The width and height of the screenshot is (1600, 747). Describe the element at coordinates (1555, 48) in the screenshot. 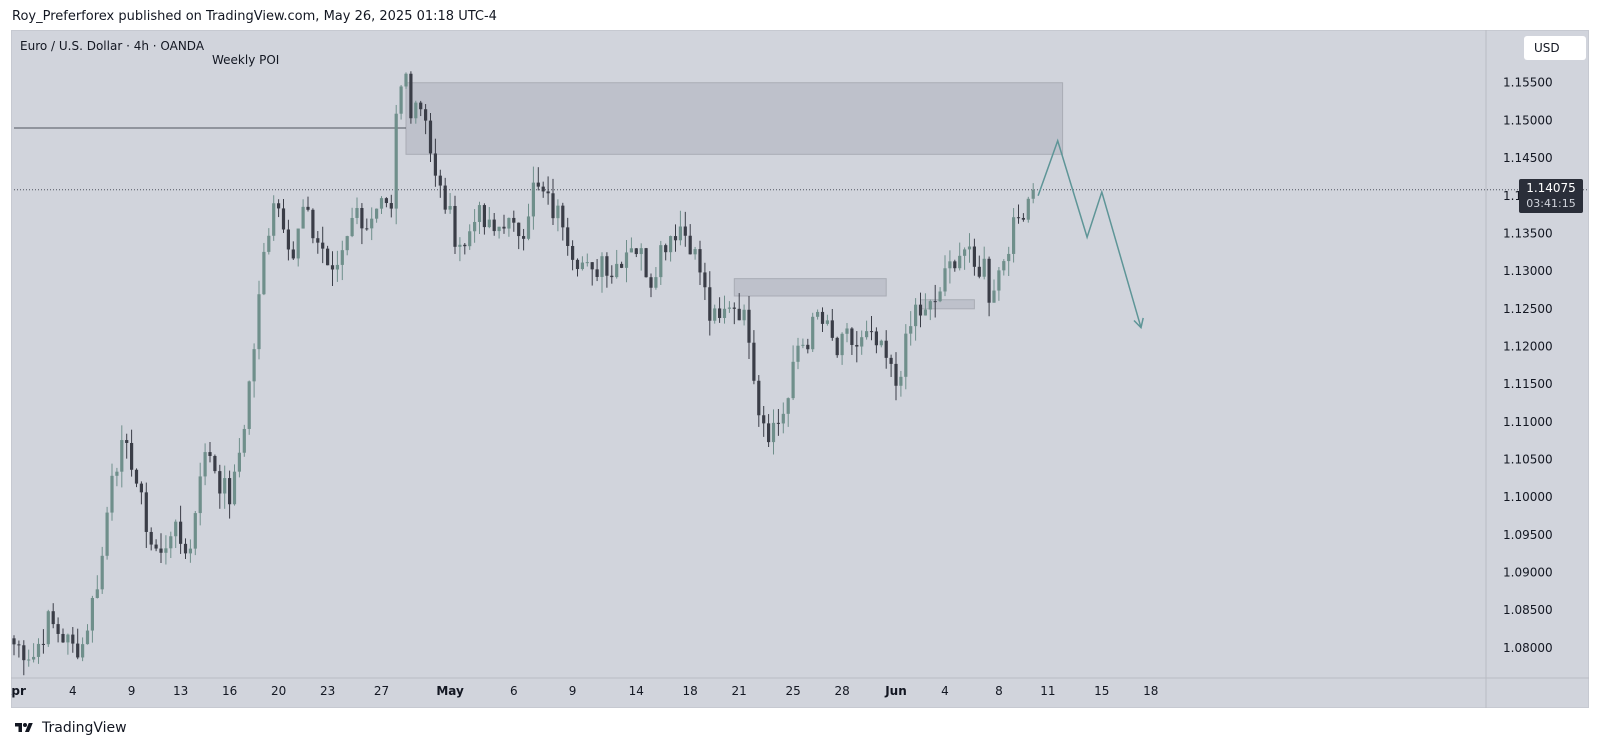

I see `currency-button: USD` at that location.